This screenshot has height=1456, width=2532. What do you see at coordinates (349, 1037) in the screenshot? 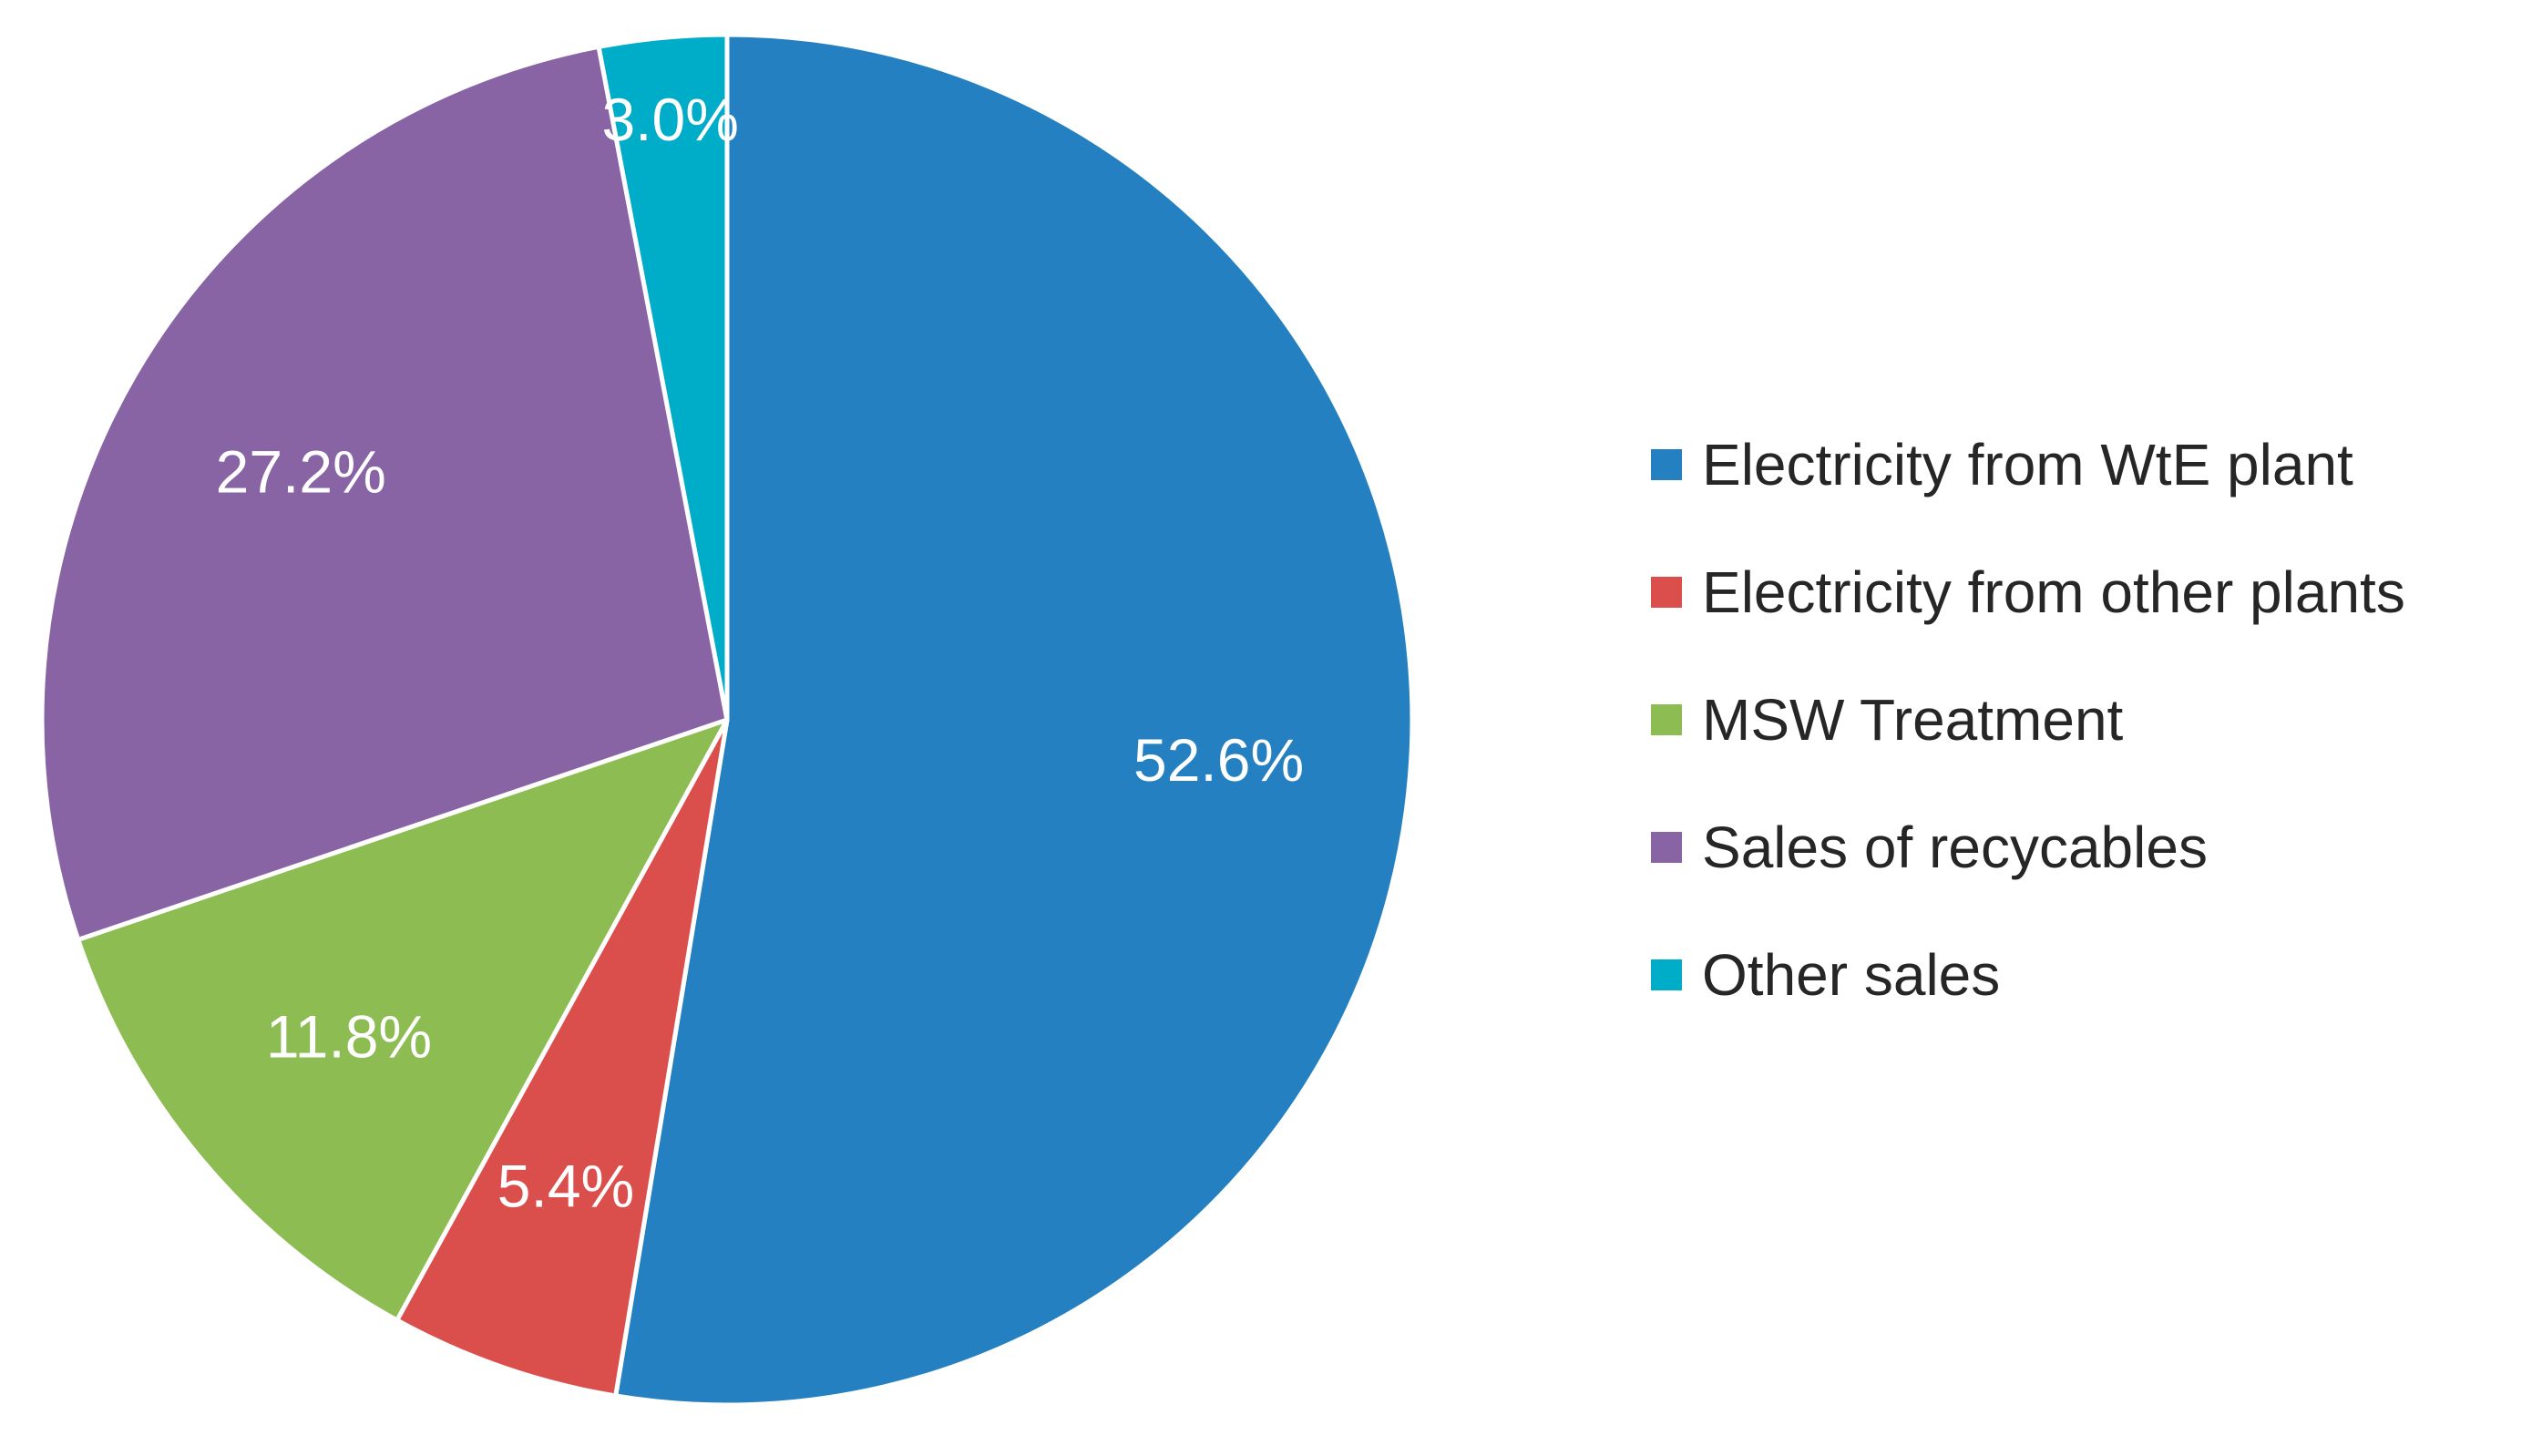
I see `data-label-msw-treatment: 11.8%` at bounding box center [349, 1037].